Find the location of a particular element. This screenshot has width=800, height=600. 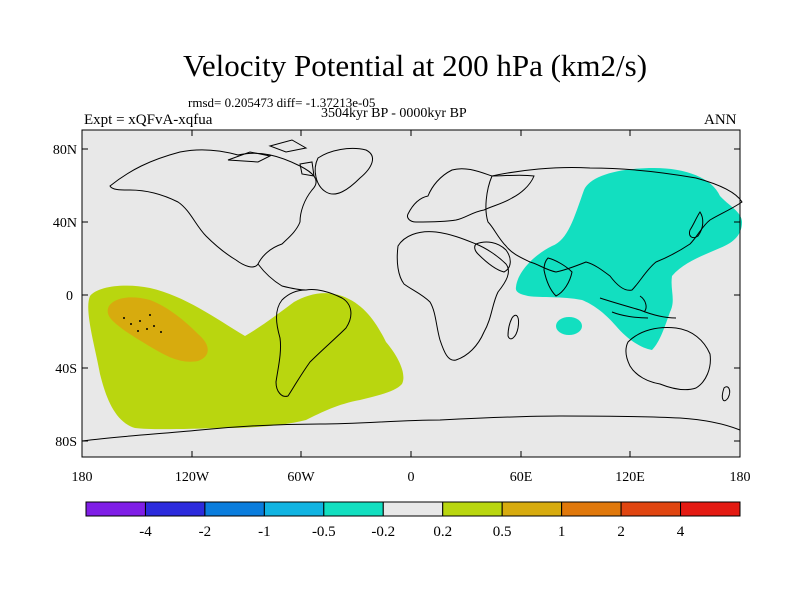

lat-label: 40S is located at coordinates (66, 369).